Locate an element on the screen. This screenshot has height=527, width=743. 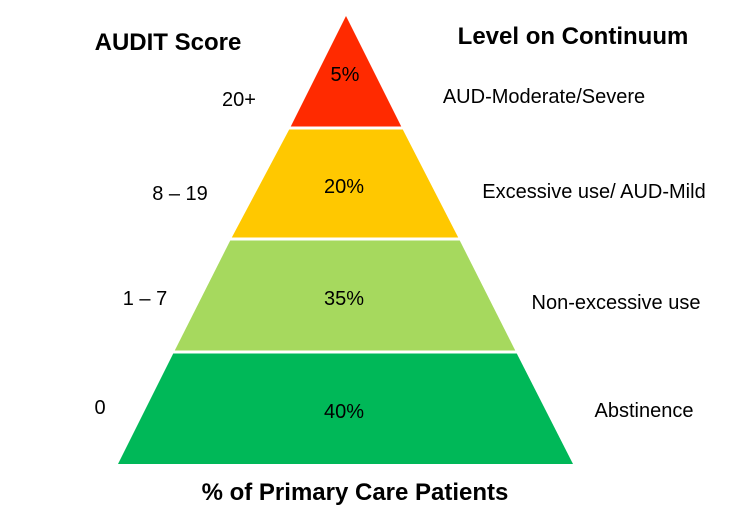
continuum-level-label: Excessive use/ AUD-Mild is located at coordinates (593, 192).